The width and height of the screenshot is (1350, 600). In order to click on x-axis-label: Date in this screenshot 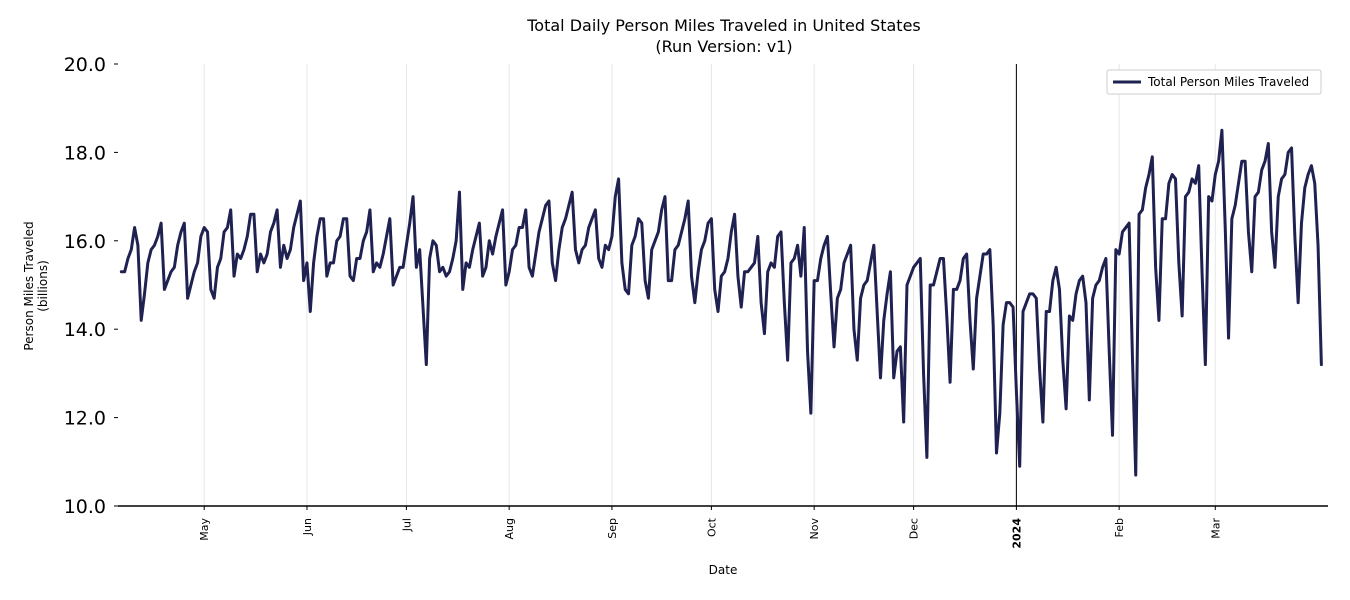, I will do `click(723, 570)`.